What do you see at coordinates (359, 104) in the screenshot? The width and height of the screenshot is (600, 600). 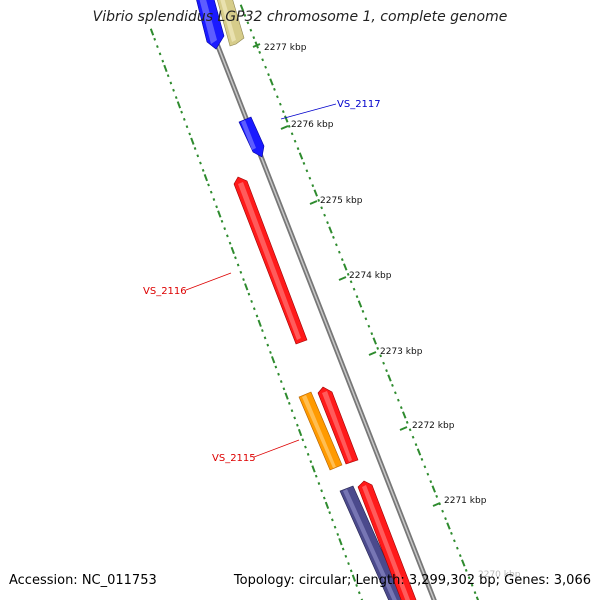 I see `svg-text: VS_2117` at bounding box center [359, 104].